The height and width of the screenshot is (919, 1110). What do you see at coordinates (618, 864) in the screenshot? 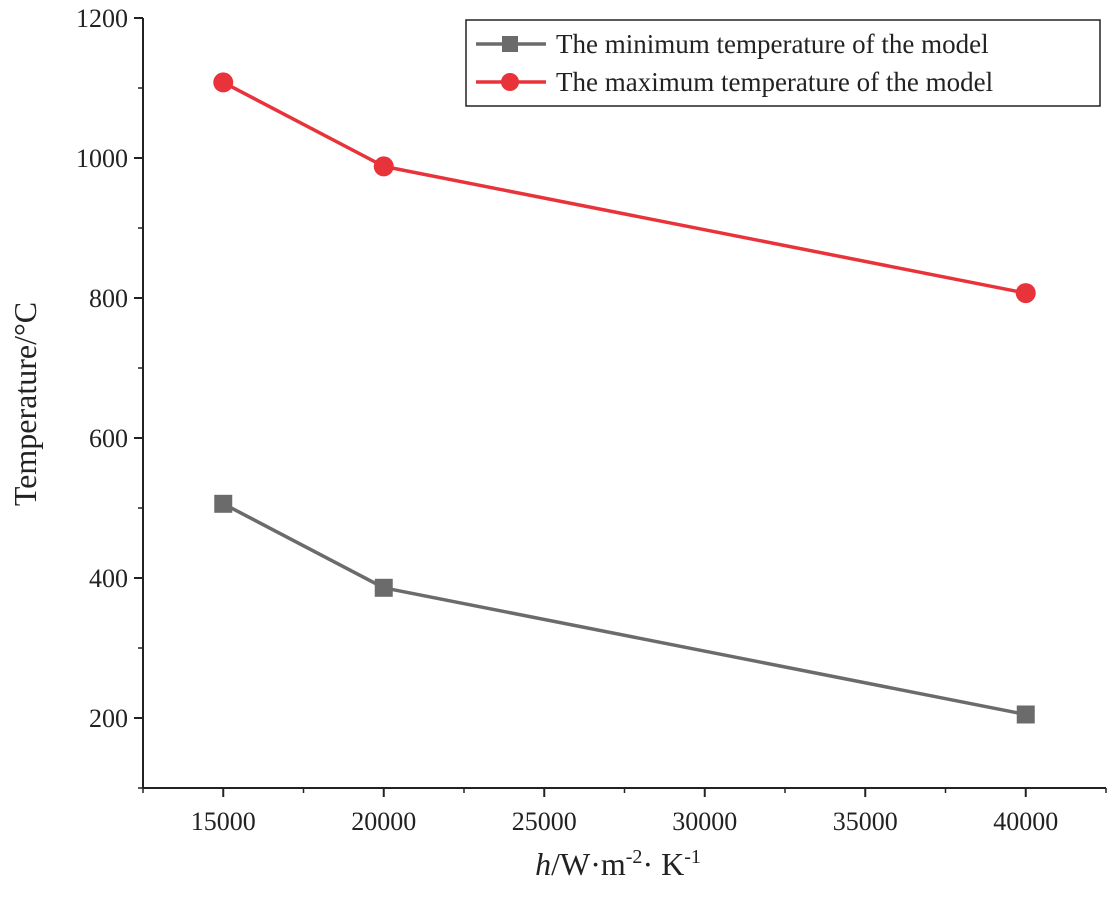
I see `x-axis-title: h/W·m-2· K-1` at bounding box center [618, 864].